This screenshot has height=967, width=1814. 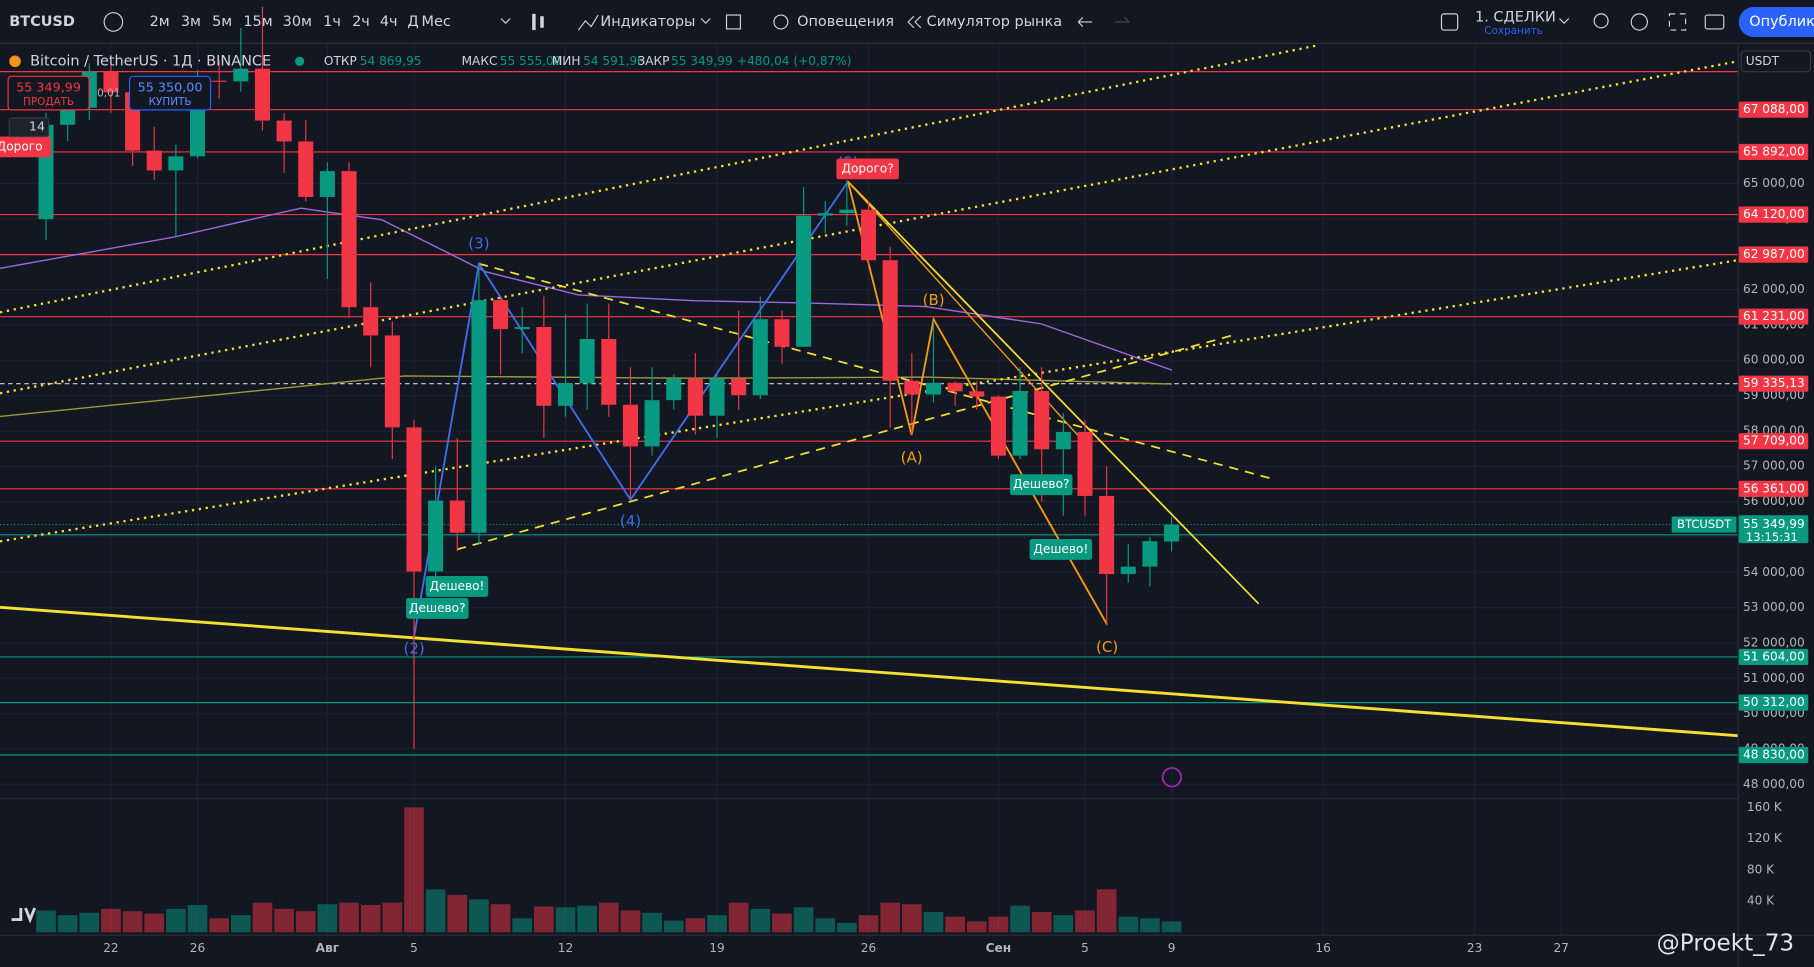 What do you see at coordinates (630, 521) in the screenshot?
I see `wave-label: (4)` at bounding box center [630, 521].